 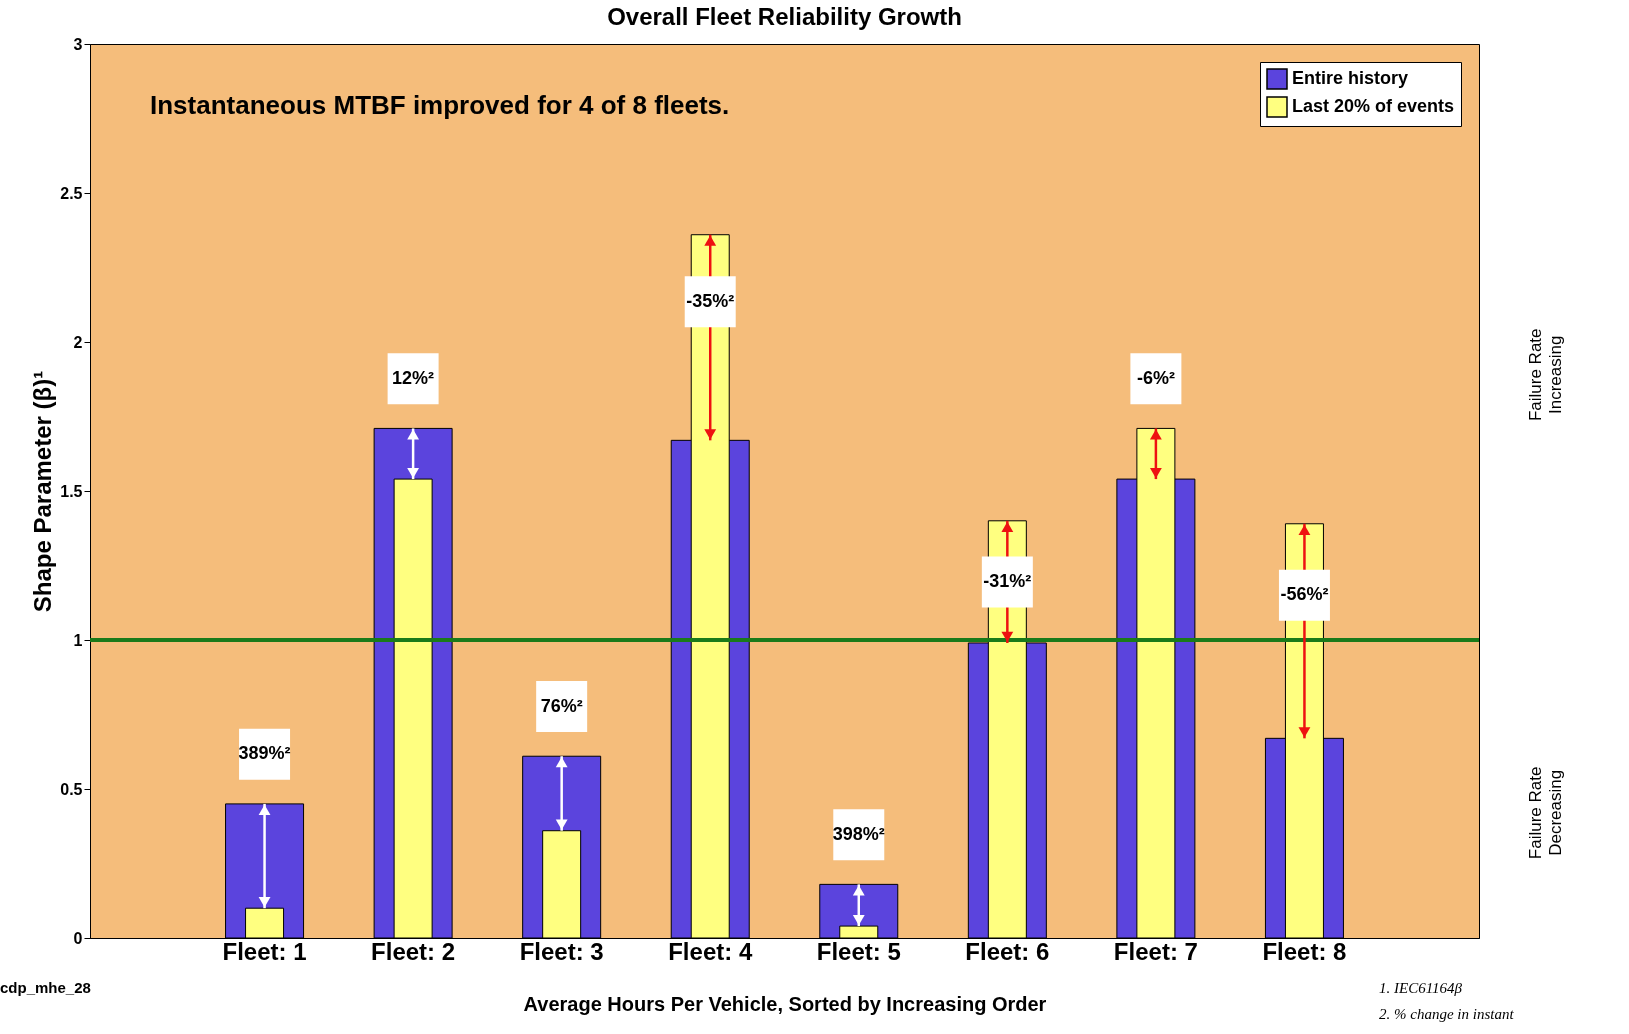 What do you see at coordinates (413, 377) in the screenshot?
I see `annotation: 12%²` at bounding box center [413, 377].